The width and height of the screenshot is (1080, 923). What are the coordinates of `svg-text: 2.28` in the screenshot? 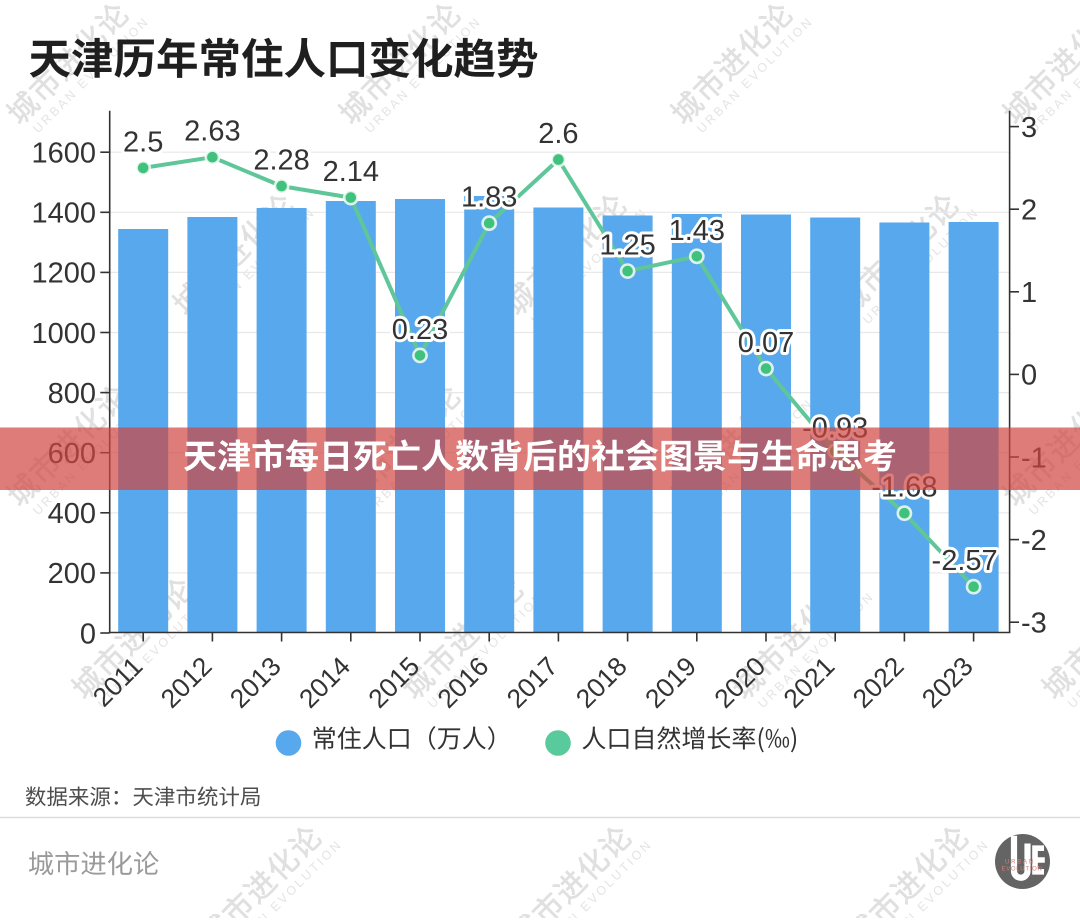 It's located at (281, 161).